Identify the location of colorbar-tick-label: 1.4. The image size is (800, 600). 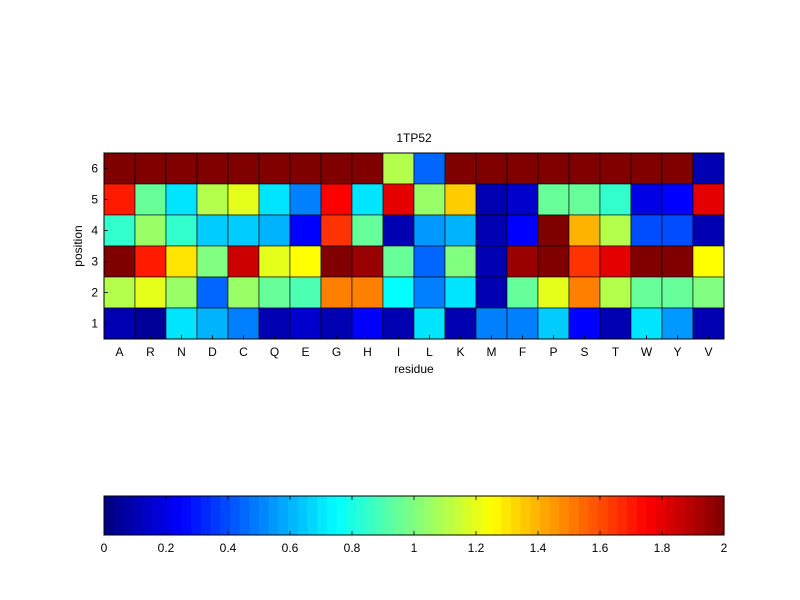
(538, 548).